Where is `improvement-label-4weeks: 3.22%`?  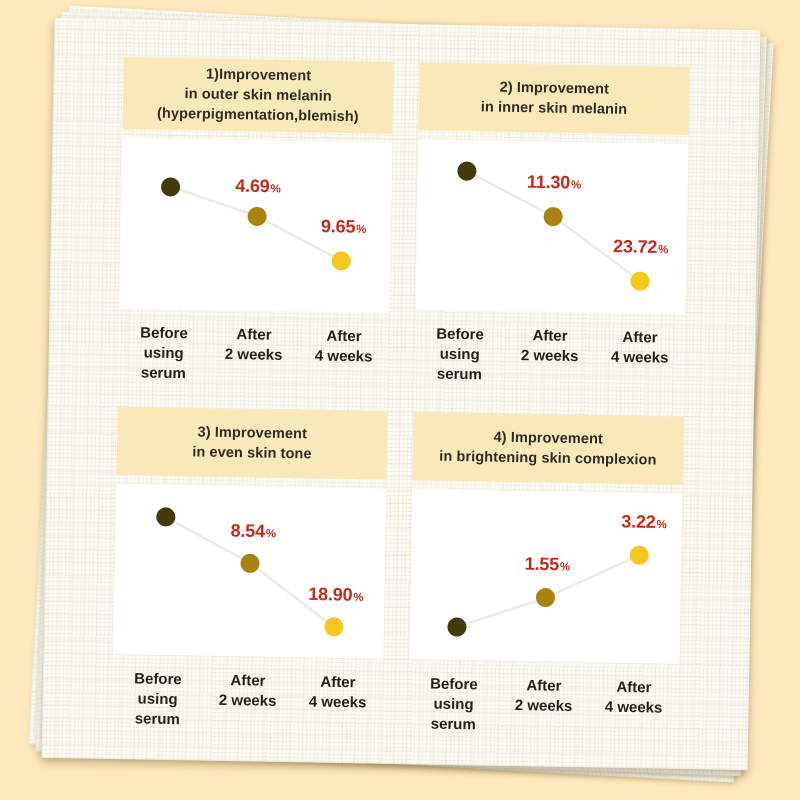 improvement-label-4weeks: 3.22% is located at coordinates (644, 522).